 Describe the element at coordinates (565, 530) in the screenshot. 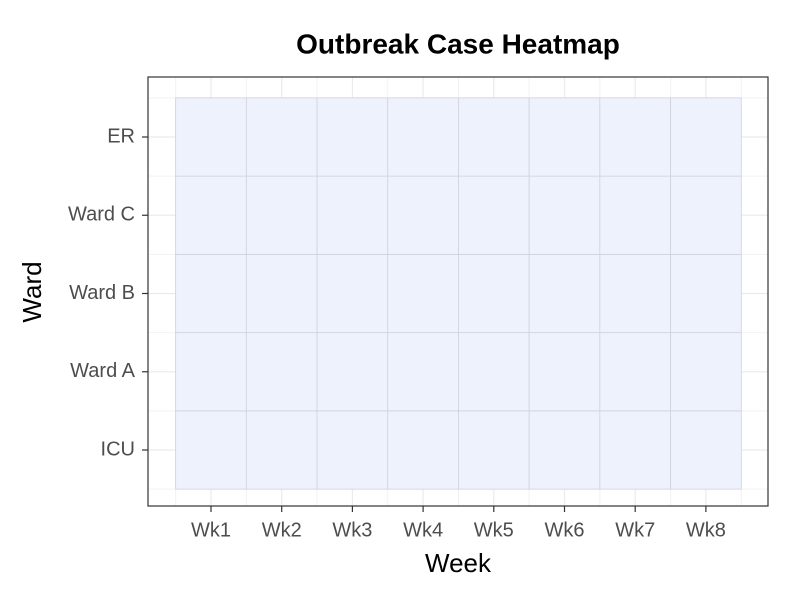

I see `x-tick-label: Wk6` at that location.